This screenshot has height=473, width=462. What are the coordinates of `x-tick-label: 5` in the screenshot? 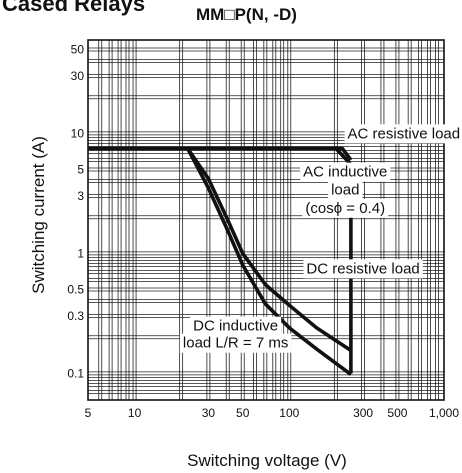 It's located at (88, 413).